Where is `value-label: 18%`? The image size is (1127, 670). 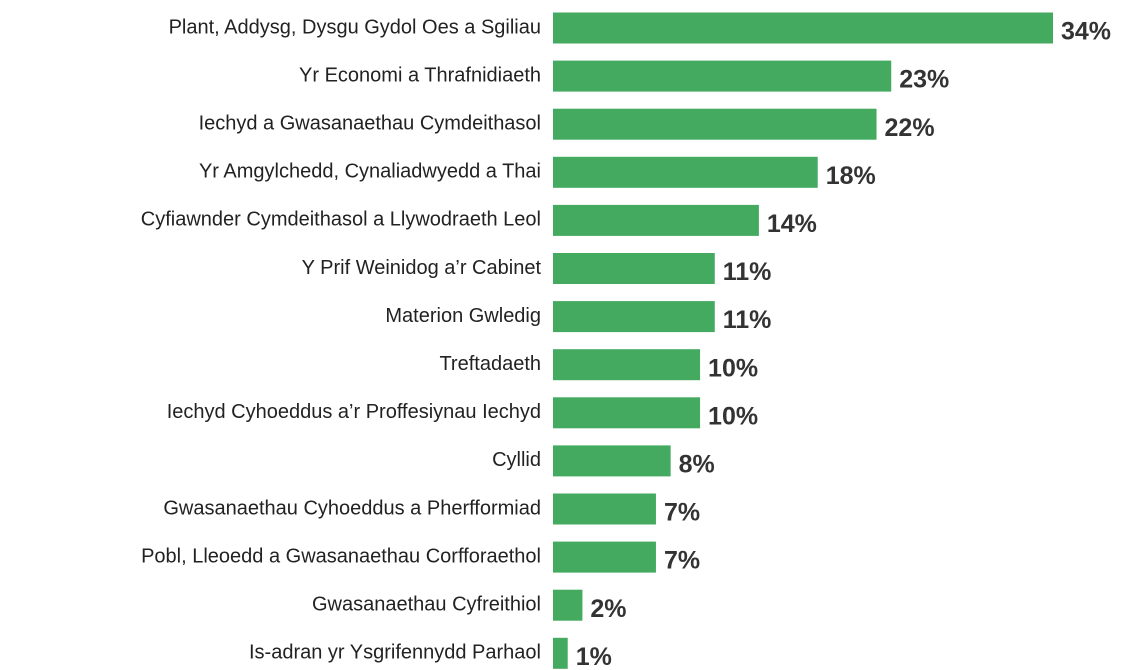 value-label: 18% is located at coordinates (851, 176).